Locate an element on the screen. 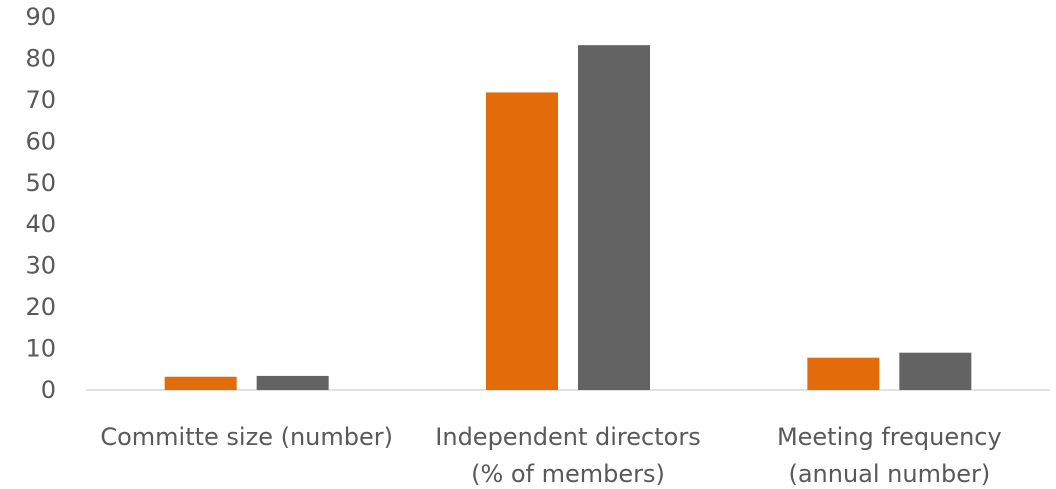 This screenshot has width=1056, height=489. category-label: Independent directors (% of members) is located at coordinates (567, 455).